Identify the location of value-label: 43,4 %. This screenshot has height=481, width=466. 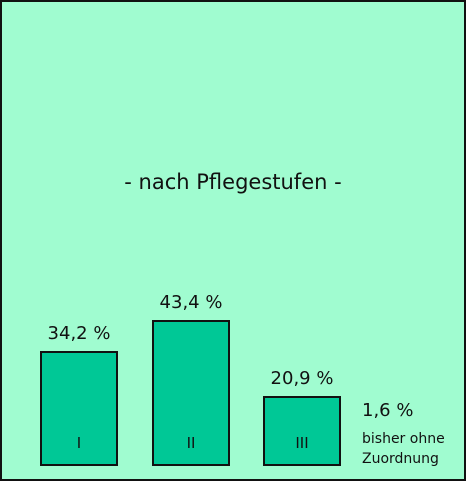
(191, 302).